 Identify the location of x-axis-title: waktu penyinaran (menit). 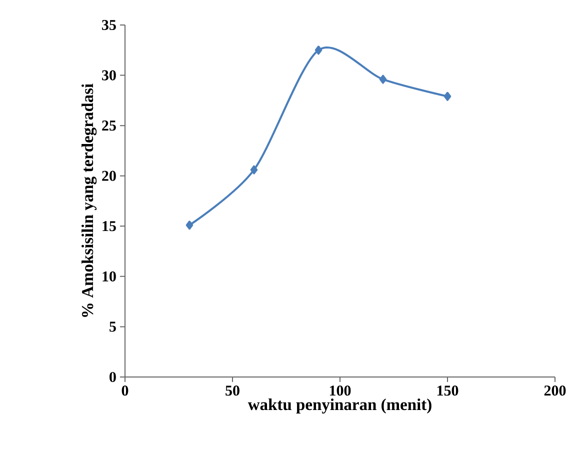
(340, 406).